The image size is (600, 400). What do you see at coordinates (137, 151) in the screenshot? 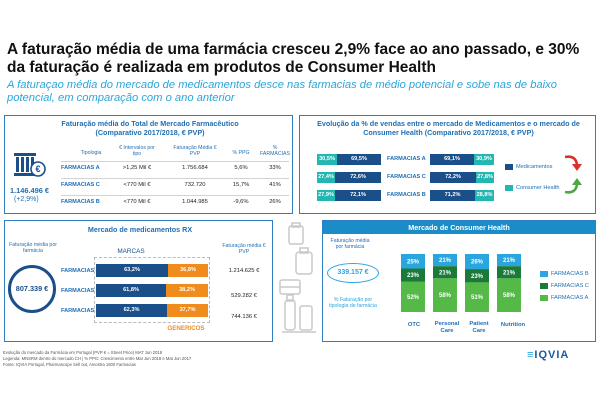
I see `col-header-interval: € Intervalos por tipo` at bounding box center [137, 151].